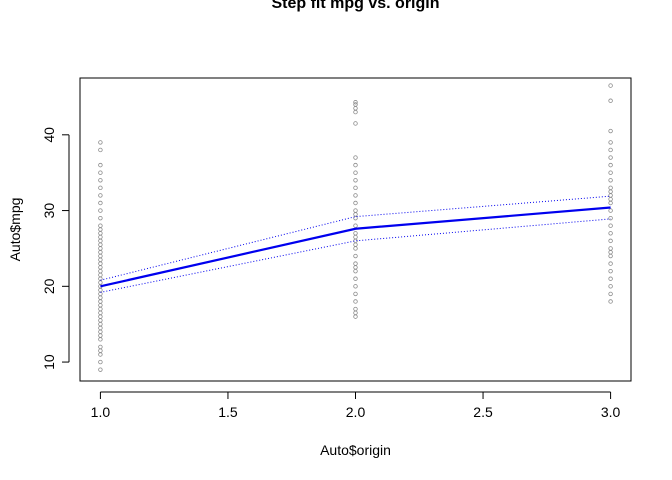 This screenshot has height=480, width=672. Describe the element at coordinates (355, 255) in the screenshot. I see `confidence-band-lower` at that location.